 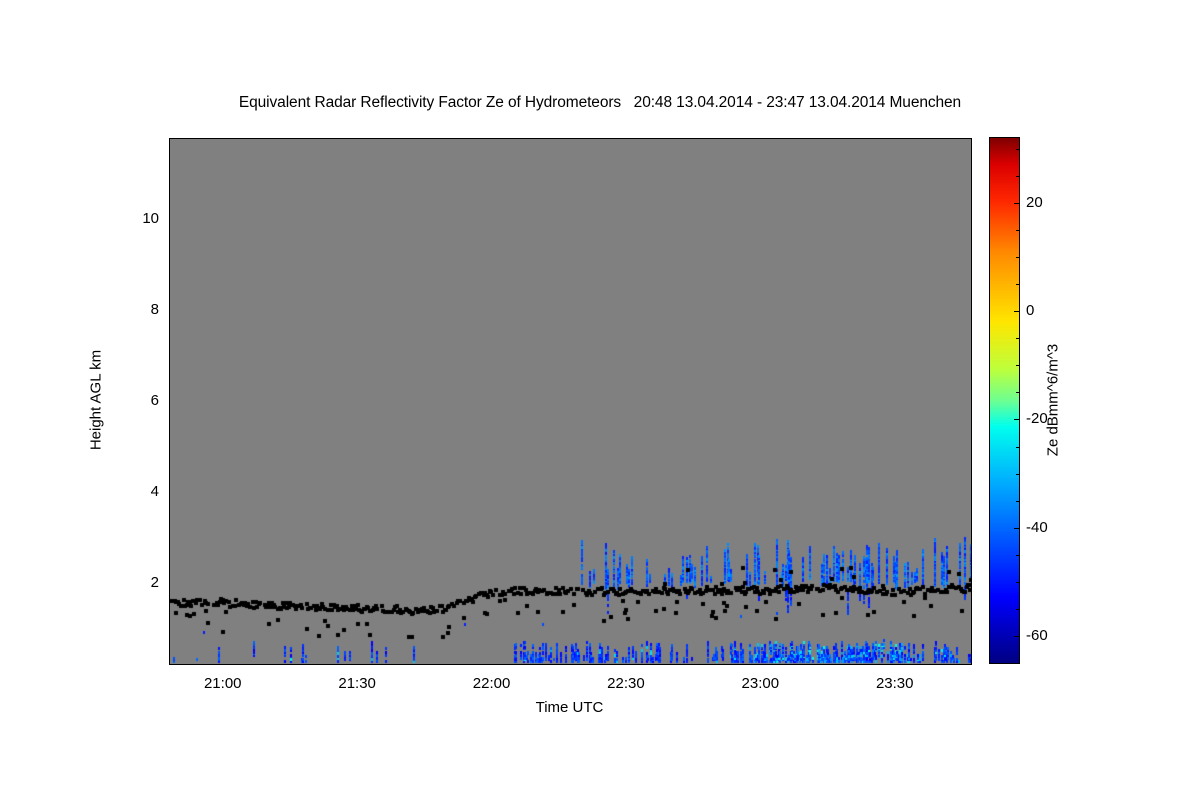 What do you see at coordinates (357, 683) in the screenshot?
I see `x-axis-tick-label: 21:30` at bounding box center [357, 683].